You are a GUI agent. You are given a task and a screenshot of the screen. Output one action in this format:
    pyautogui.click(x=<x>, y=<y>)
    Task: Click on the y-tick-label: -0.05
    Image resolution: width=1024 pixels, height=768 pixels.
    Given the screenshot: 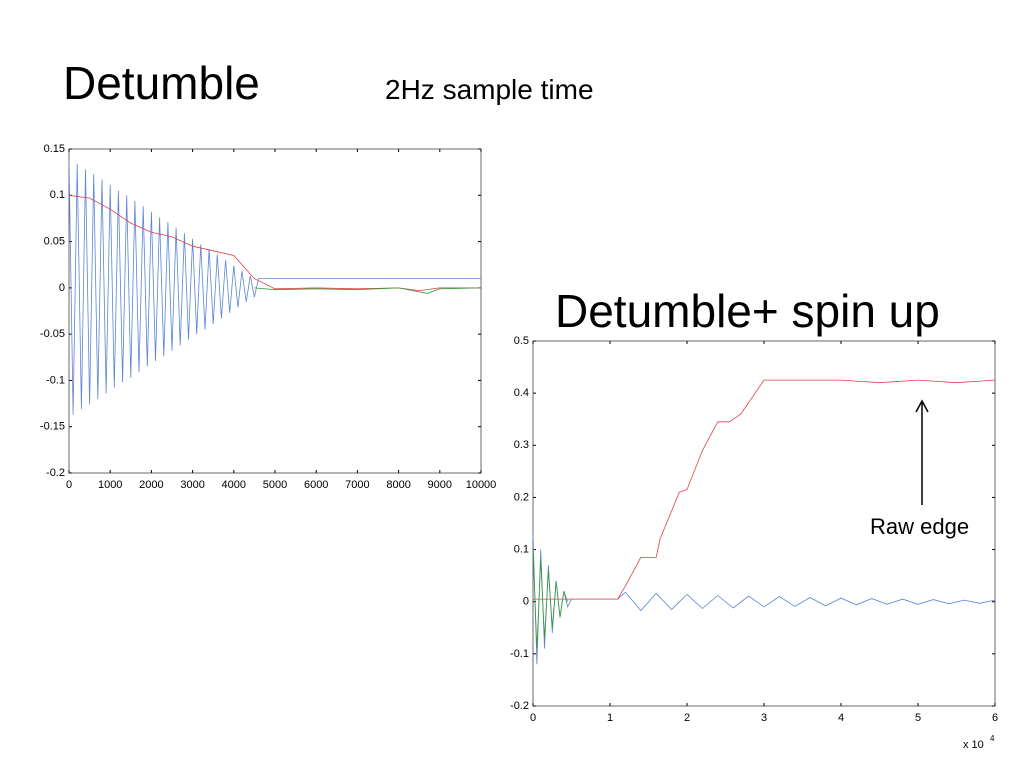 What is the action you would take?
    pyautogui.click(x=52, y=334)
    